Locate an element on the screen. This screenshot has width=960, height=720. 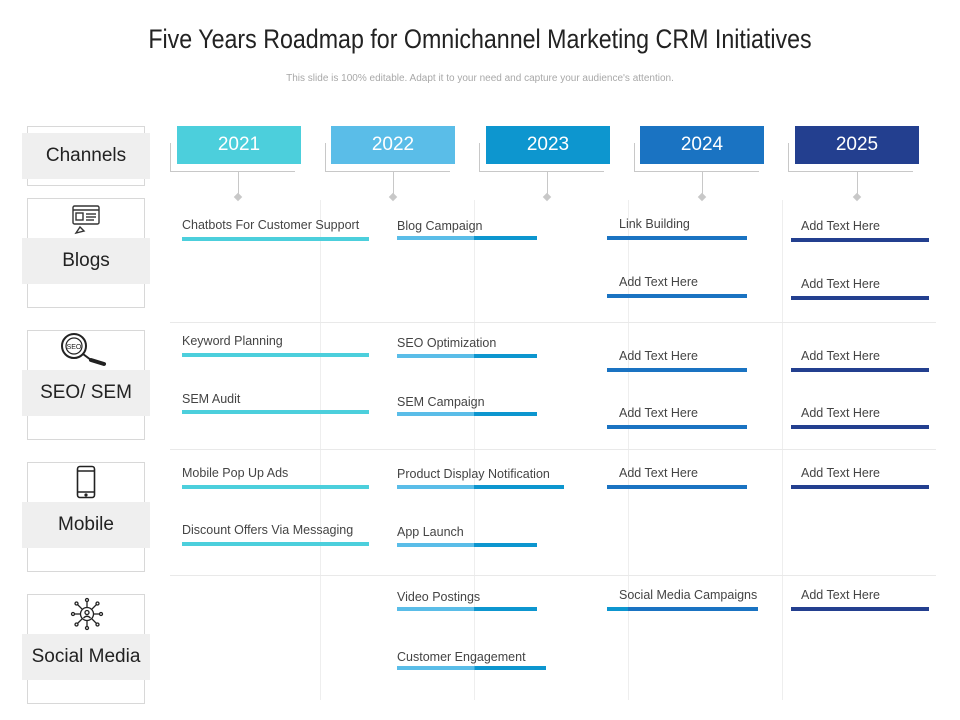
blog-icon is located at coordinates (86, 221).